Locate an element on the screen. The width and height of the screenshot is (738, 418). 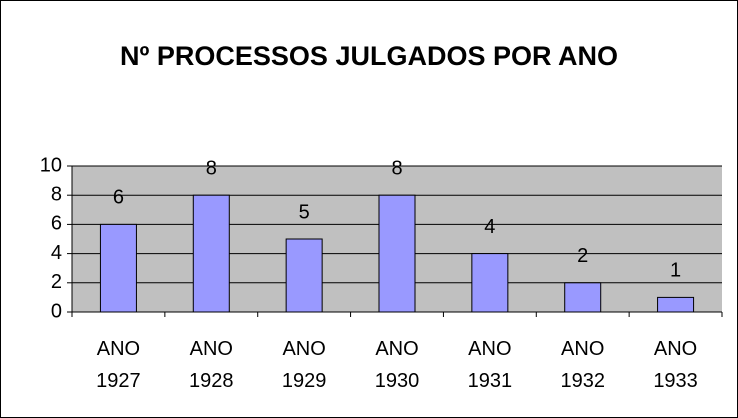
x-tick-label: ANO 1930 is located at coordinates (397, 365).